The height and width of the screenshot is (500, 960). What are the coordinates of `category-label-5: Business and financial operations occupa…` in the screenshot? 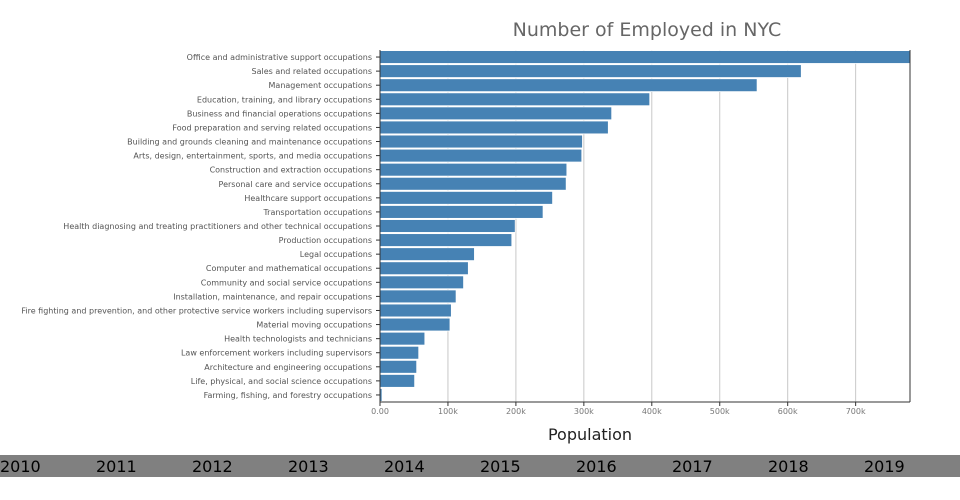 It's located at (279, 113).